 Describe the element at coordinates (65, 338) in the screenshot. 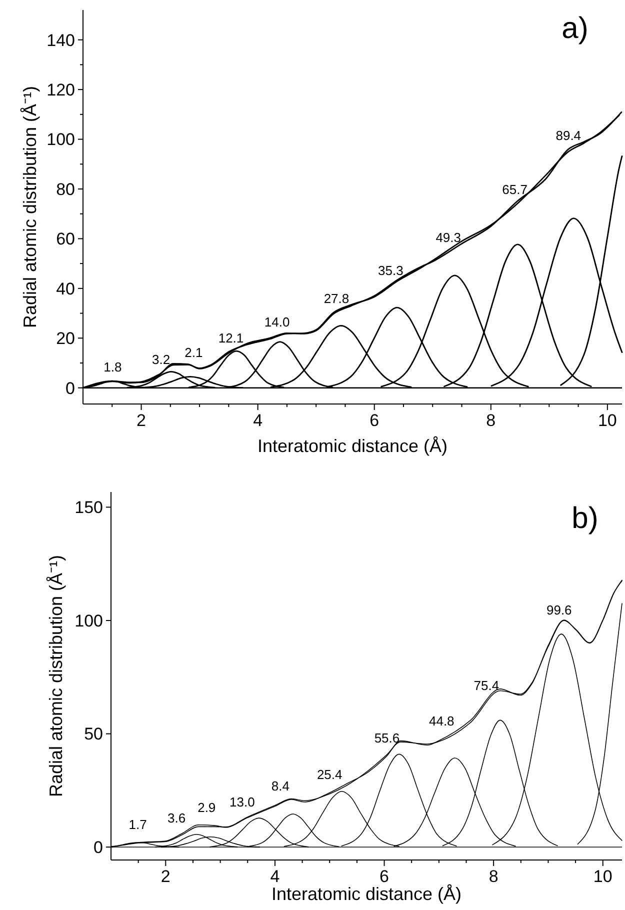

I see `y-tick-label: 20` at that location.